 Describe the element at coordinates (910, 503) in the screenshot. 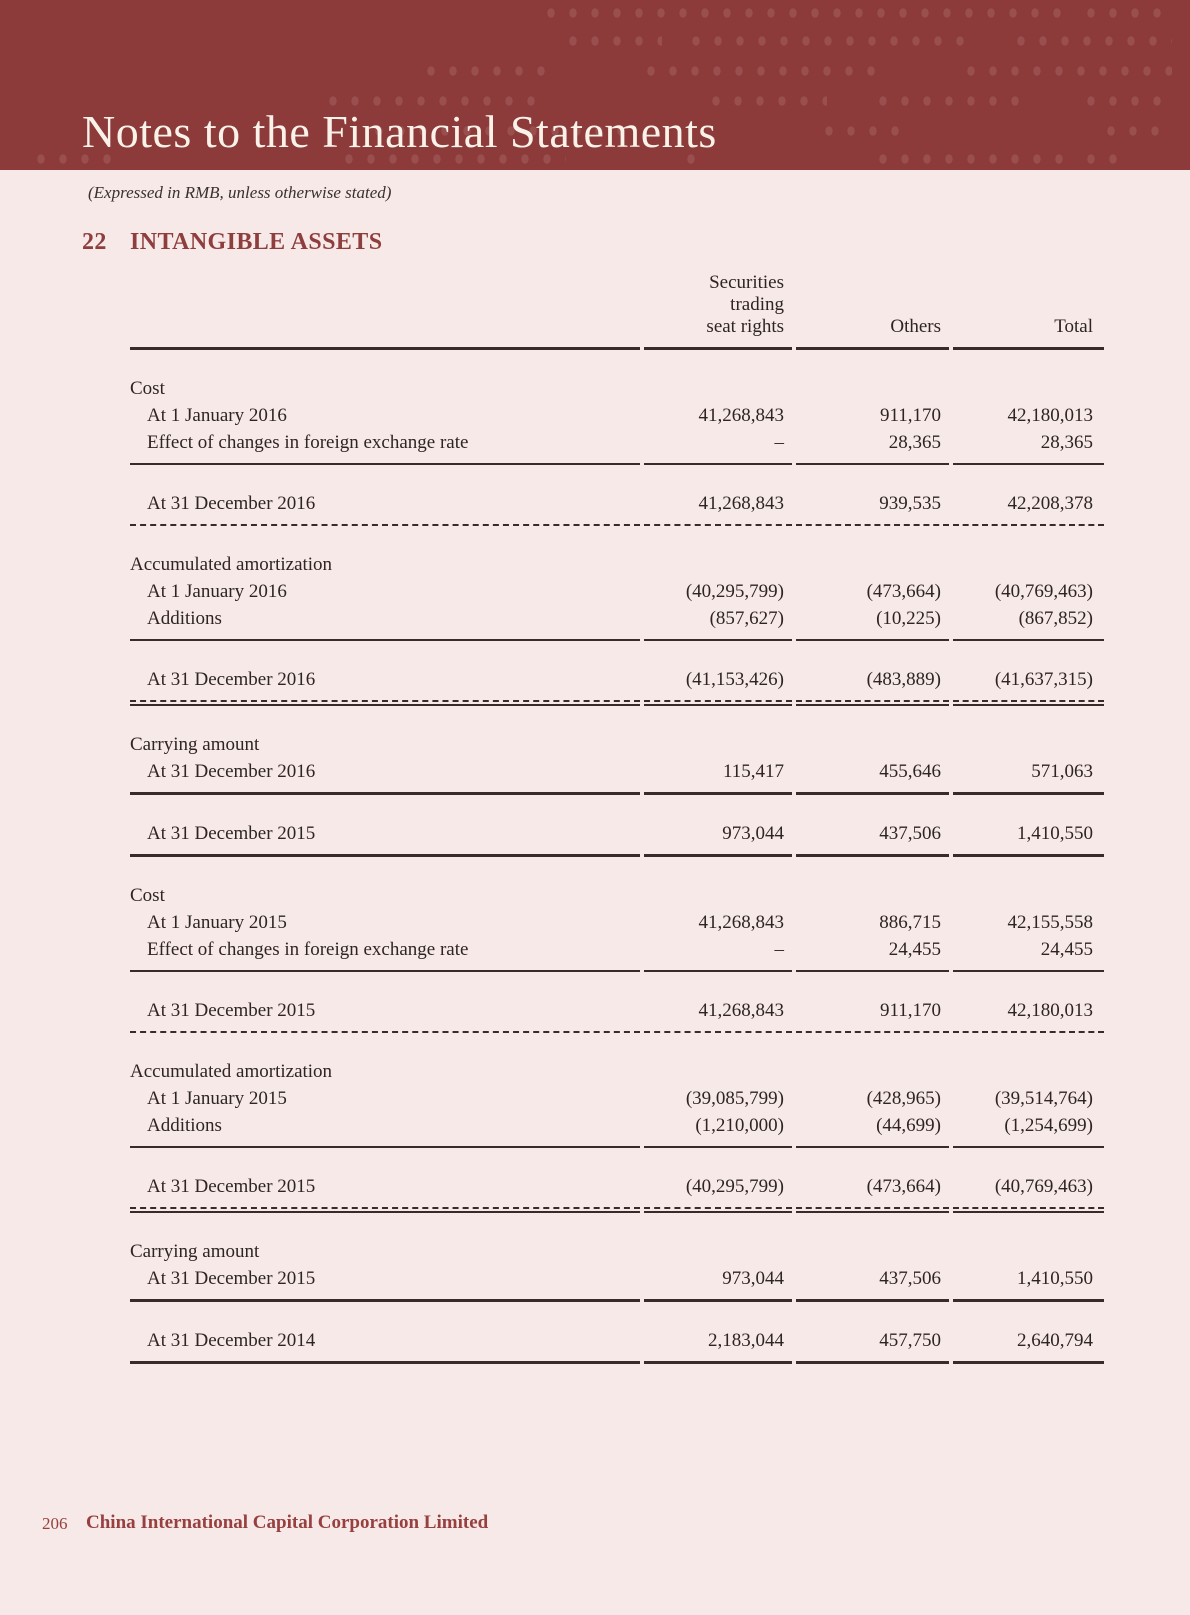

I see `cell-others: 939,535` at that location.